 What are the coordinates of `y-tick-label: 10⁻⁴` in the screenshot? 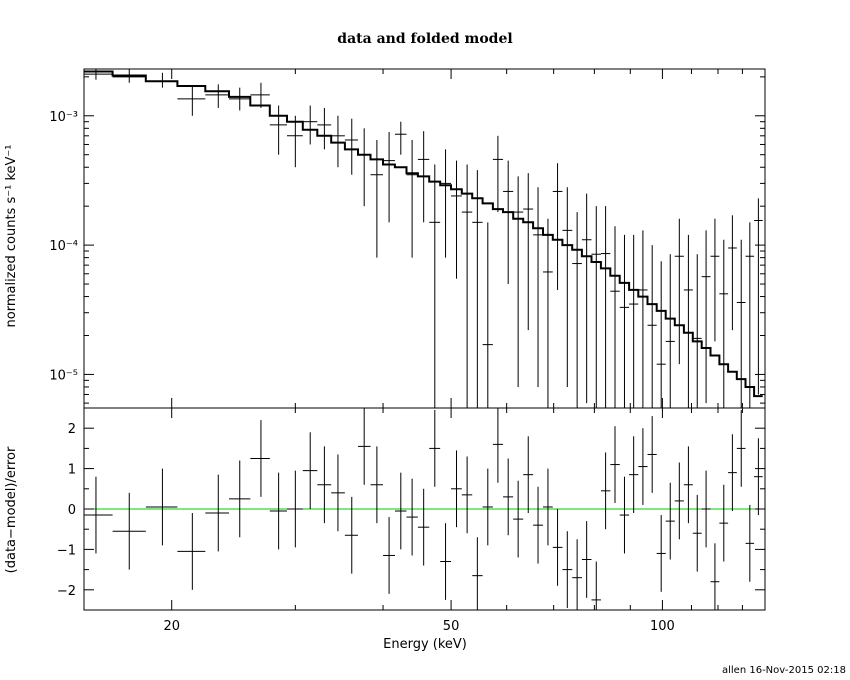 It's located at (63, 246).